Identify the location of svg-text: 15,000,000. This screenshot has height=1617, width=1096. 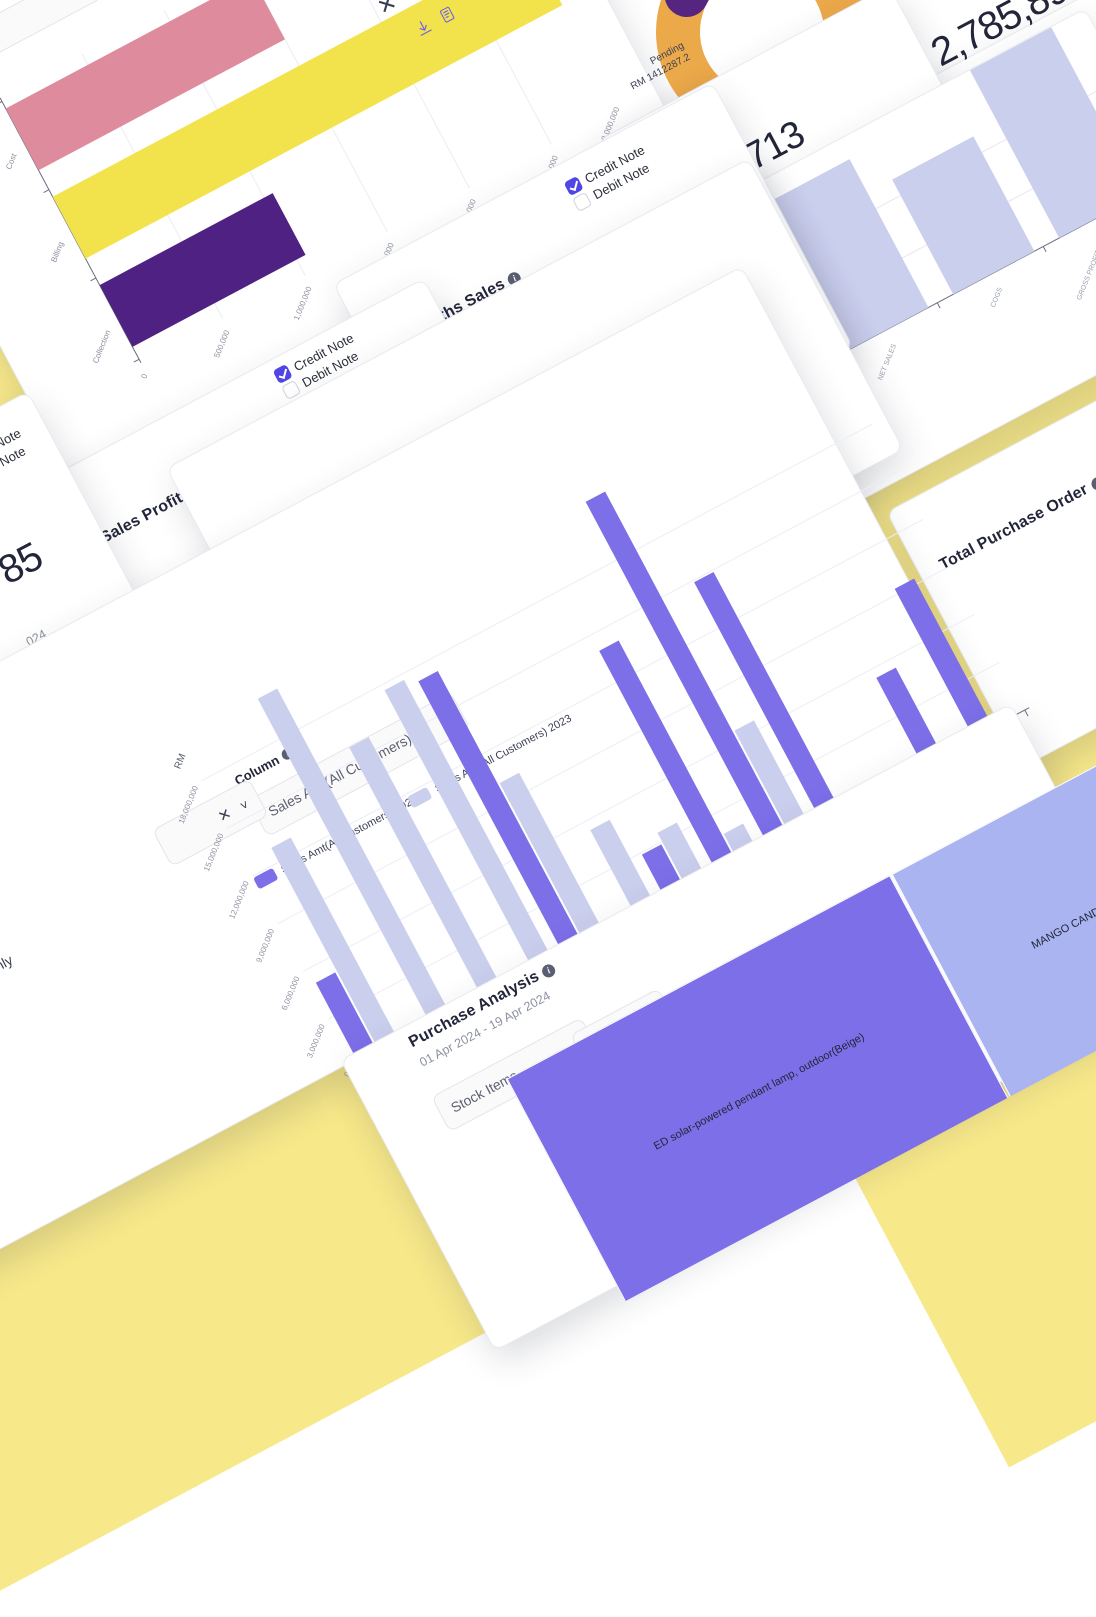
(214, 852).